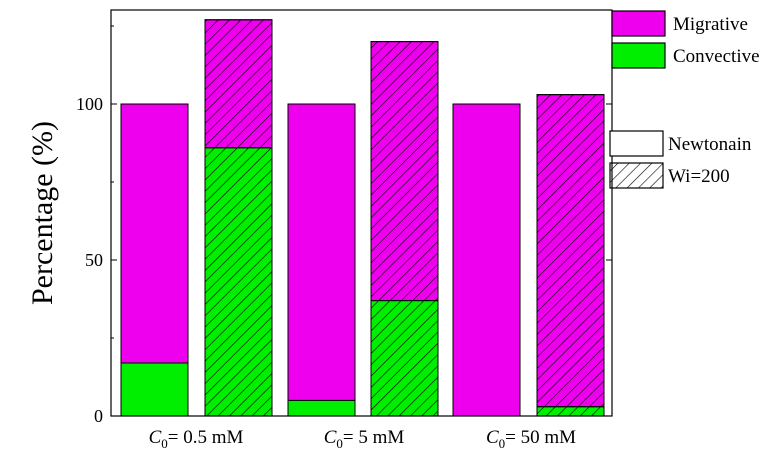 The width and height of the screenshot is (784, 455). Describe the element at coordinates (570, 251) in the screenshot. I see `bar-migrative-wi200-3-hatch` at that location.